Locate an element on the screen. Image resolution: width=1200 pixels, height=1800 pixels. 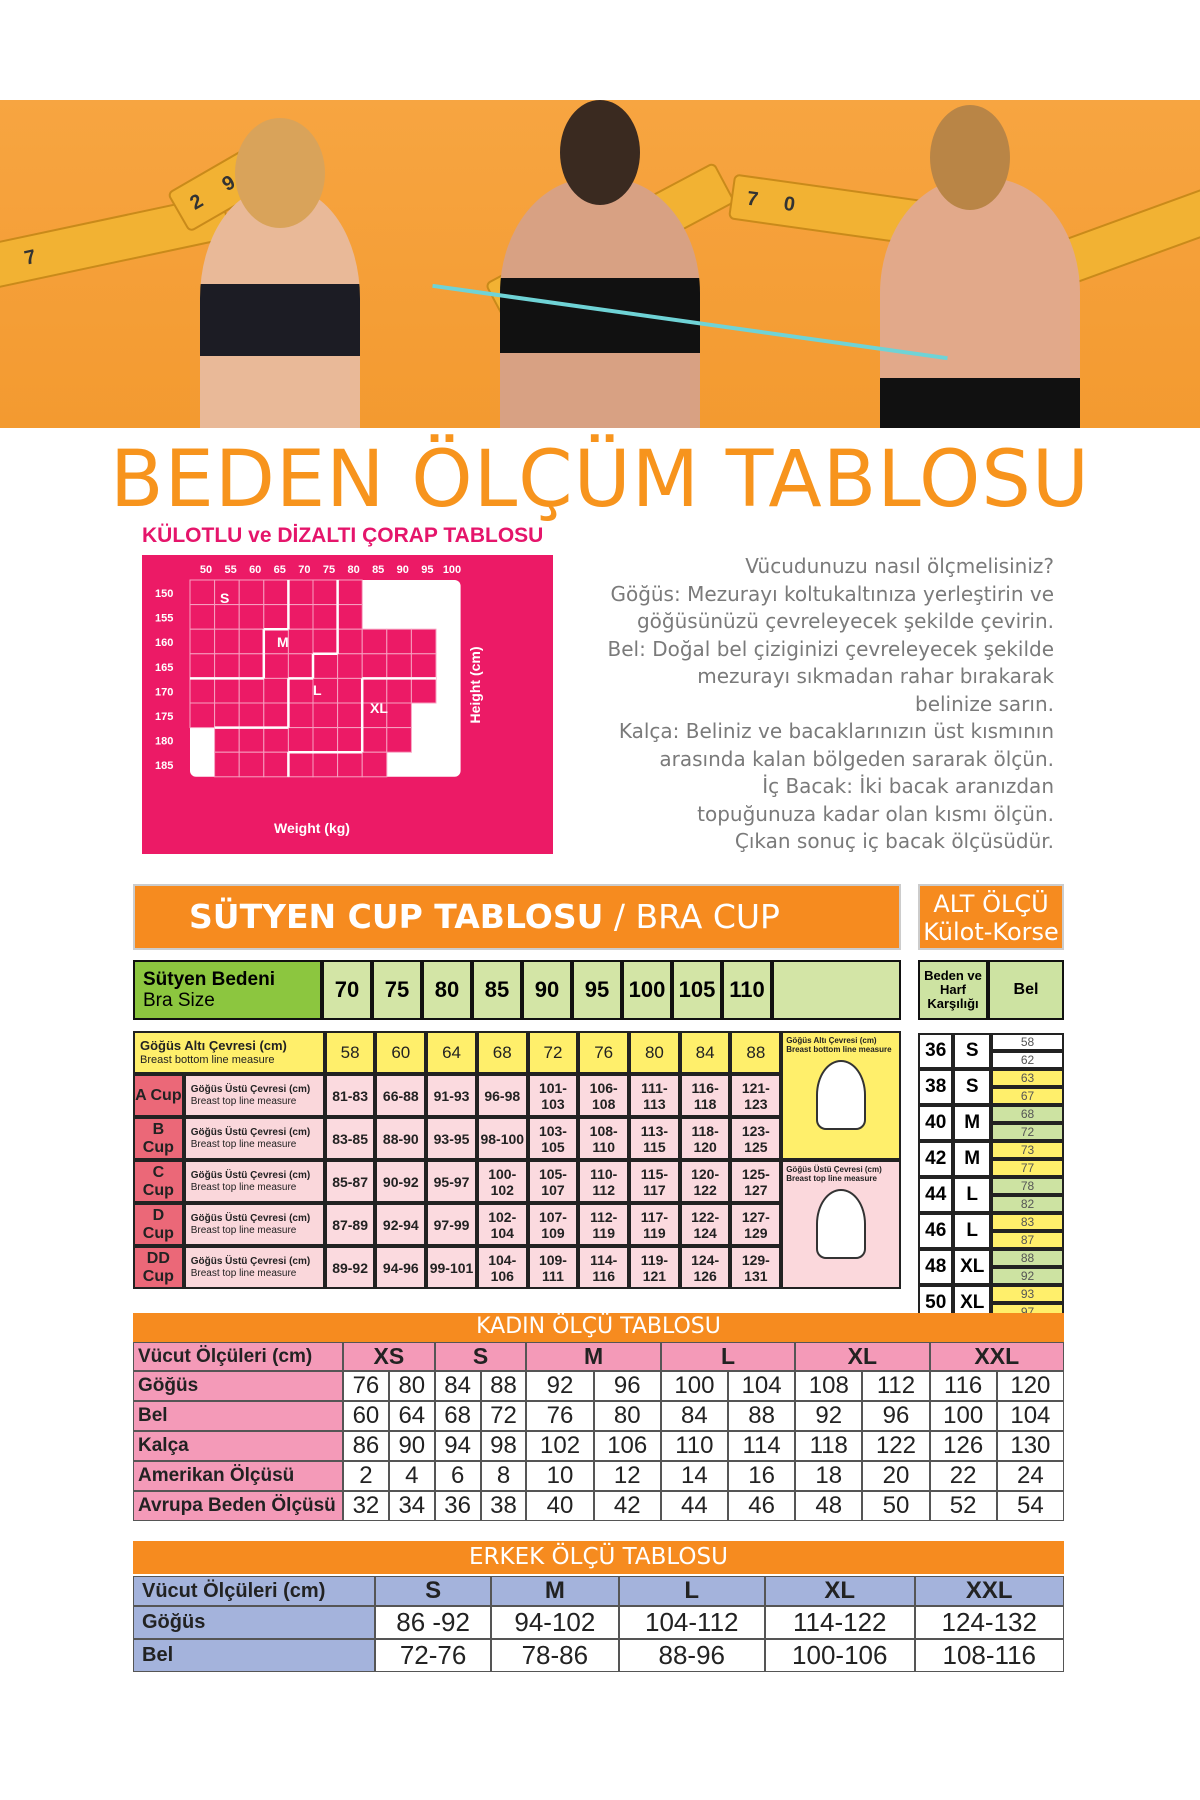
women-value: 52 is located at coordinates (963, 1506).